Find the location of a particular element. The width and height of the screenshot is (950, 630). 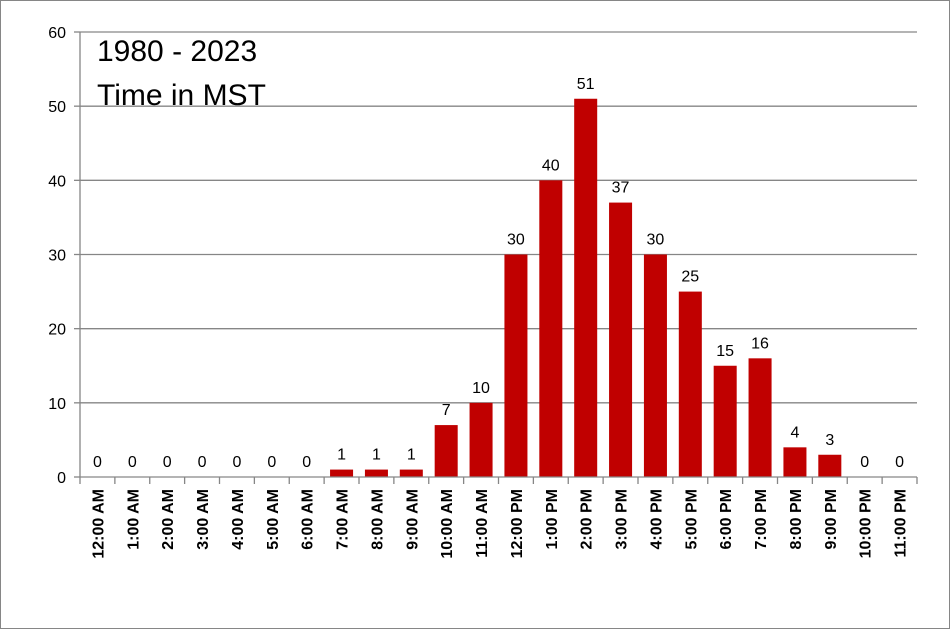

y-tick-label: 20 is located at coordinates (57, 330).